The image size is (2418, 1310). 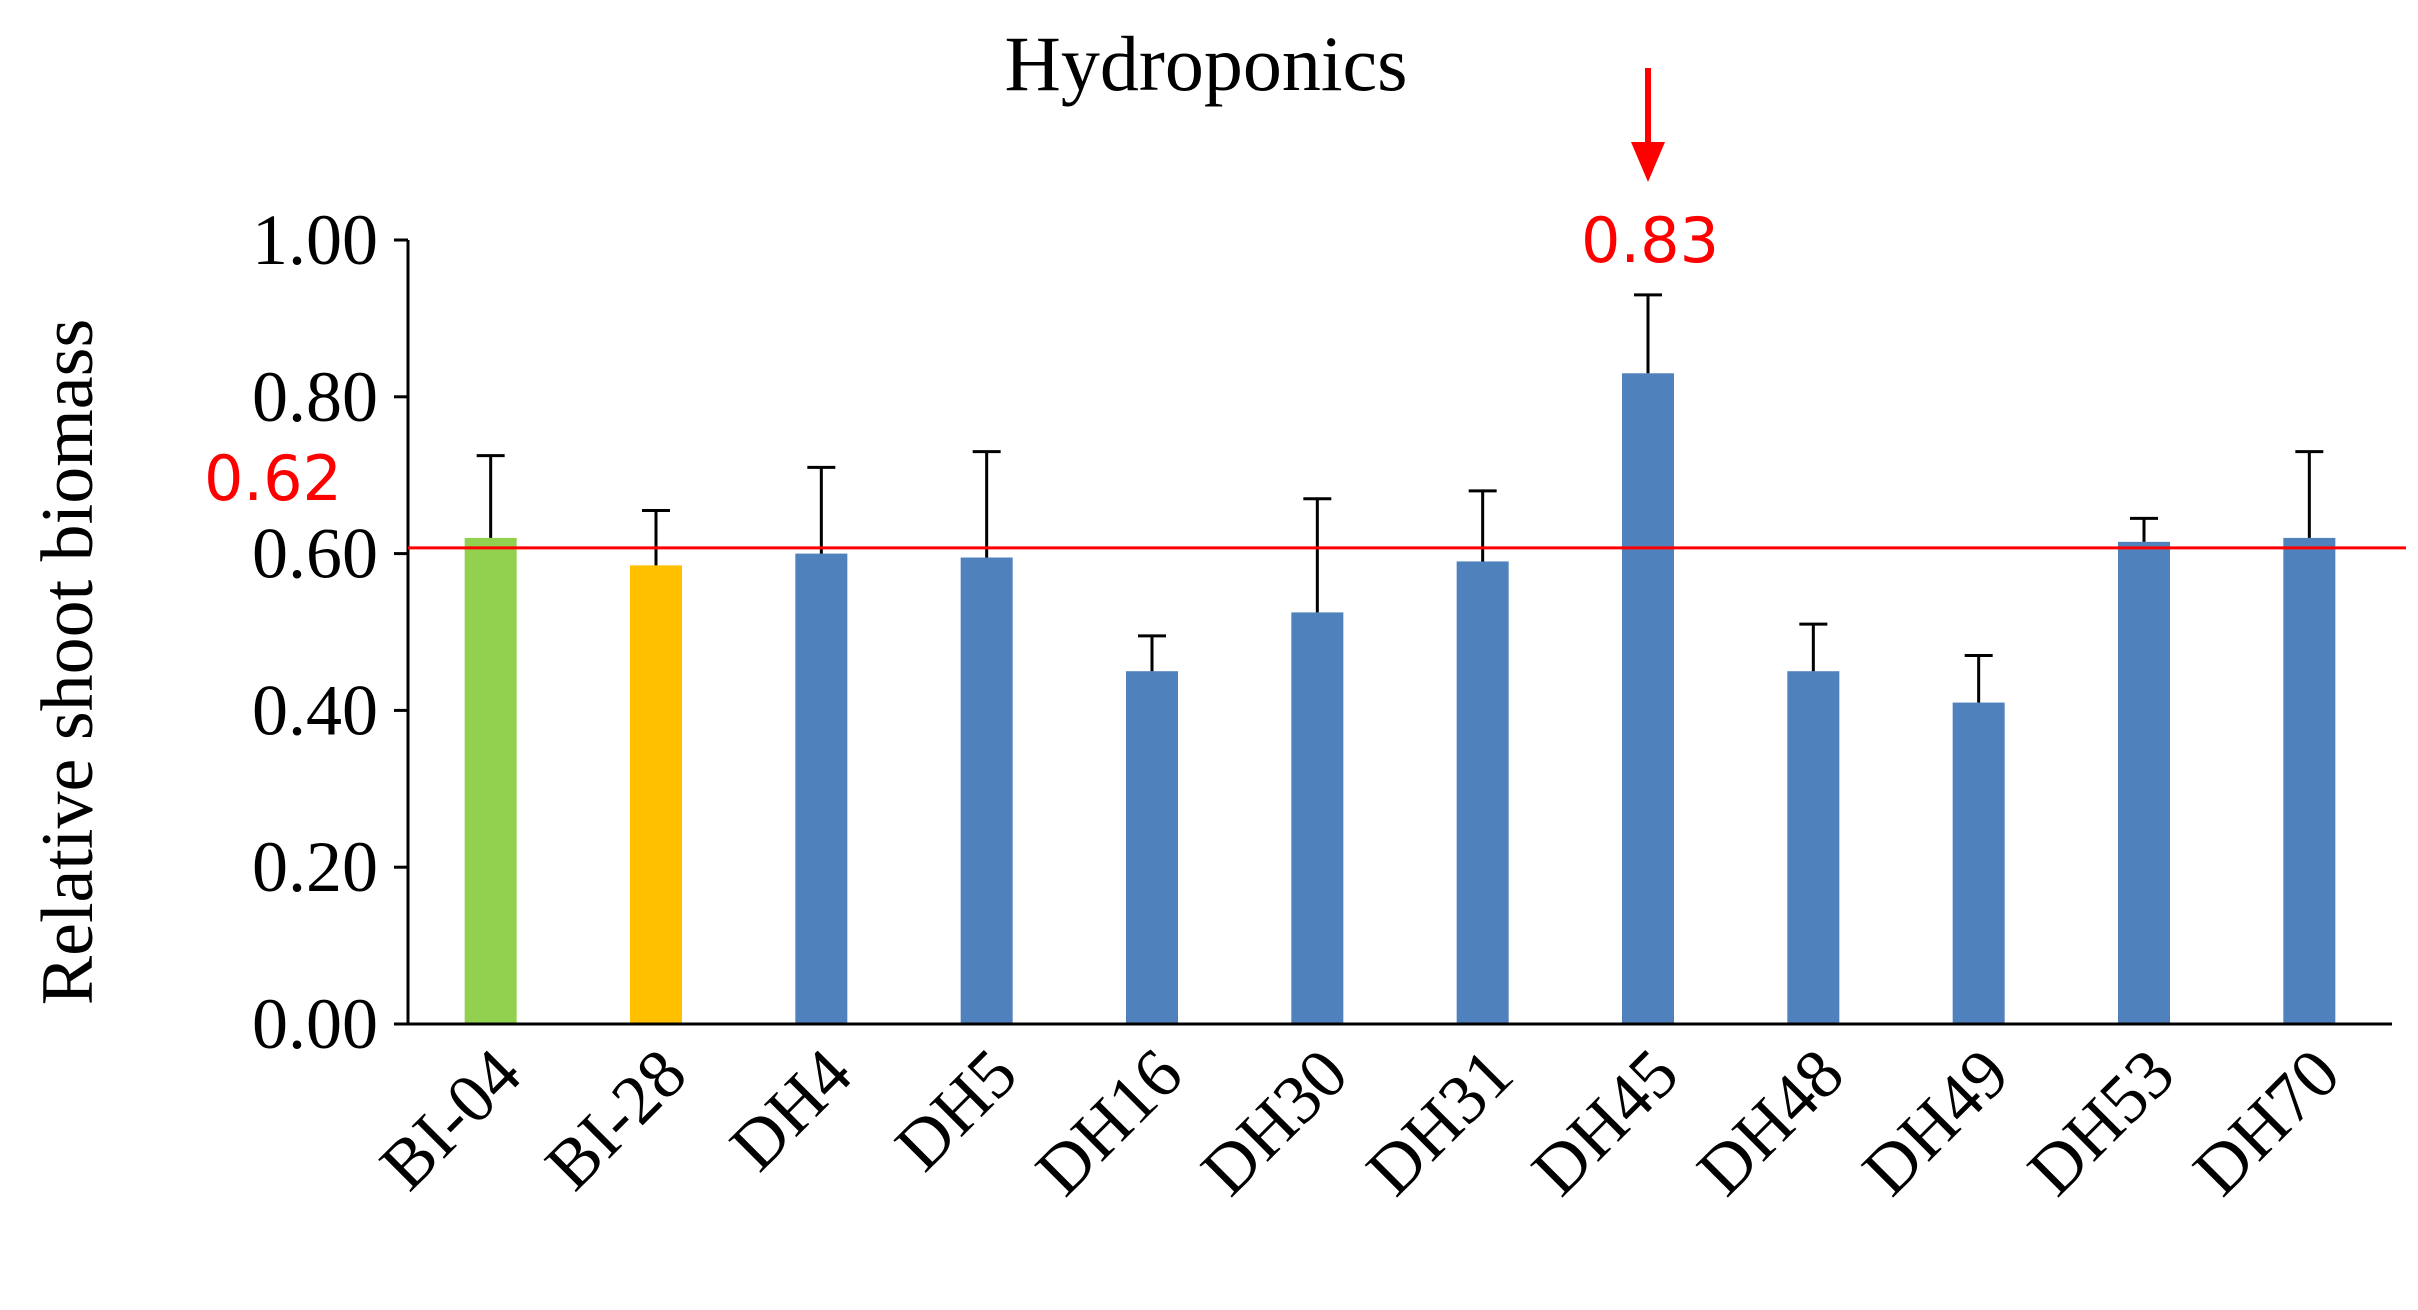 What do you see at coordinates (315, 867) in the screenshot?
I see `y-tick-label: 0.20` at bounding box center [315, 867].